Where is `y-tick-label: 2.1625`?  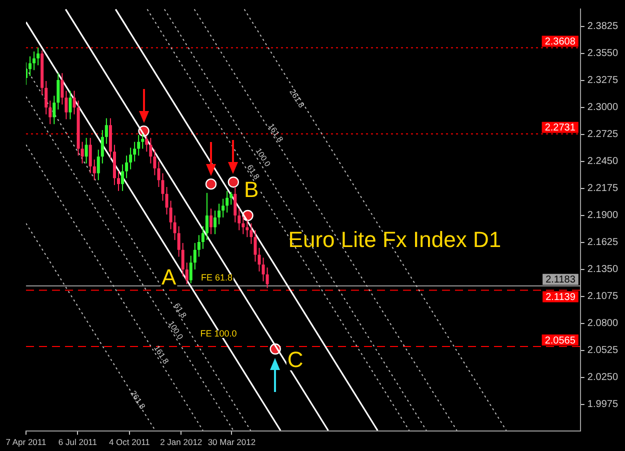 y-tick-label: 2.1625 is located at coordinates (602, 242).